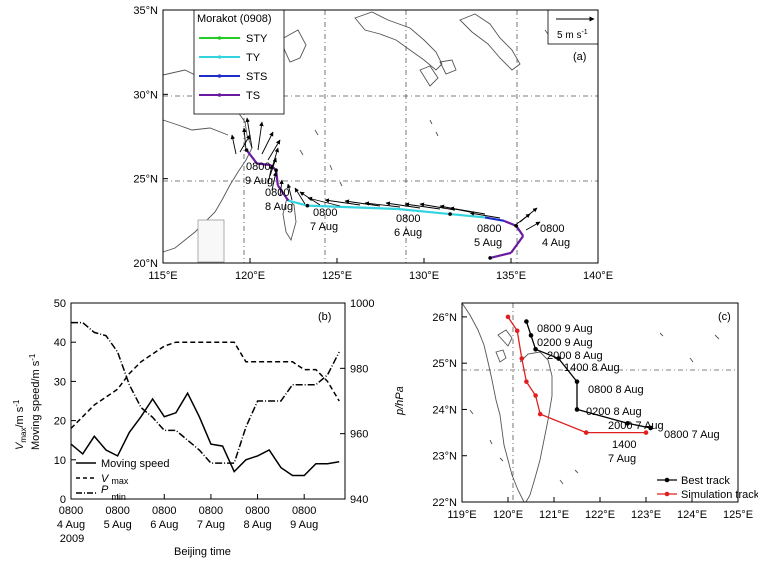  Describe the element at coordinates (592, 368) in the screenshot. I see `label-c-3: 1400 8 Aug` at that location.